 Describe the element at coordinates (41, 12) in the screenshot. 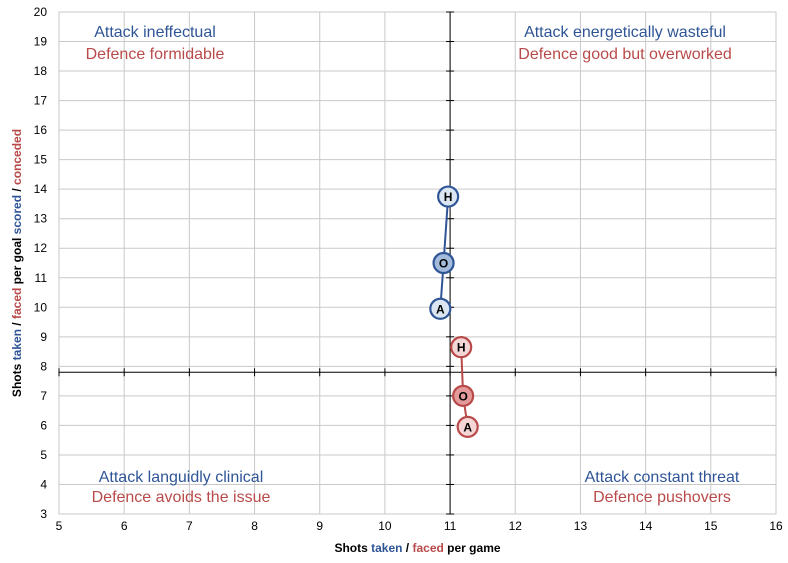

I see `y-tick-label: 20` at that location.